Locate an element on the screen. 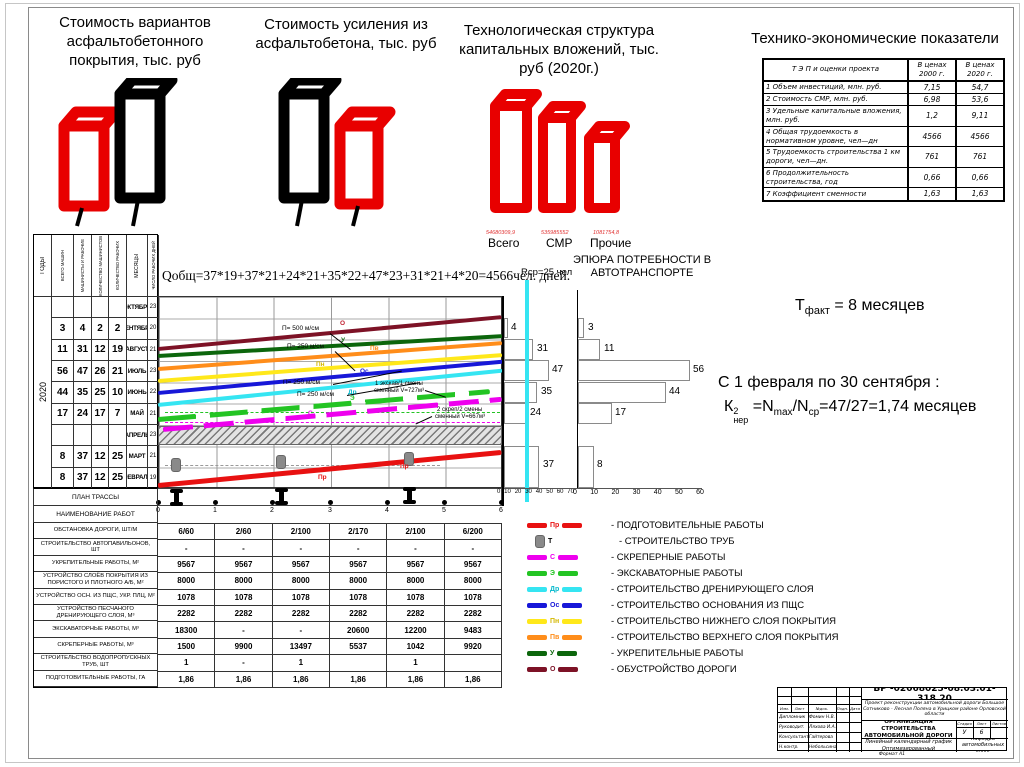 This screenshot has width=1024, height=767. legend-item: Т- СТРОИТЕЛЬСТВО ТРУБ is located at coordinates (631, 541).